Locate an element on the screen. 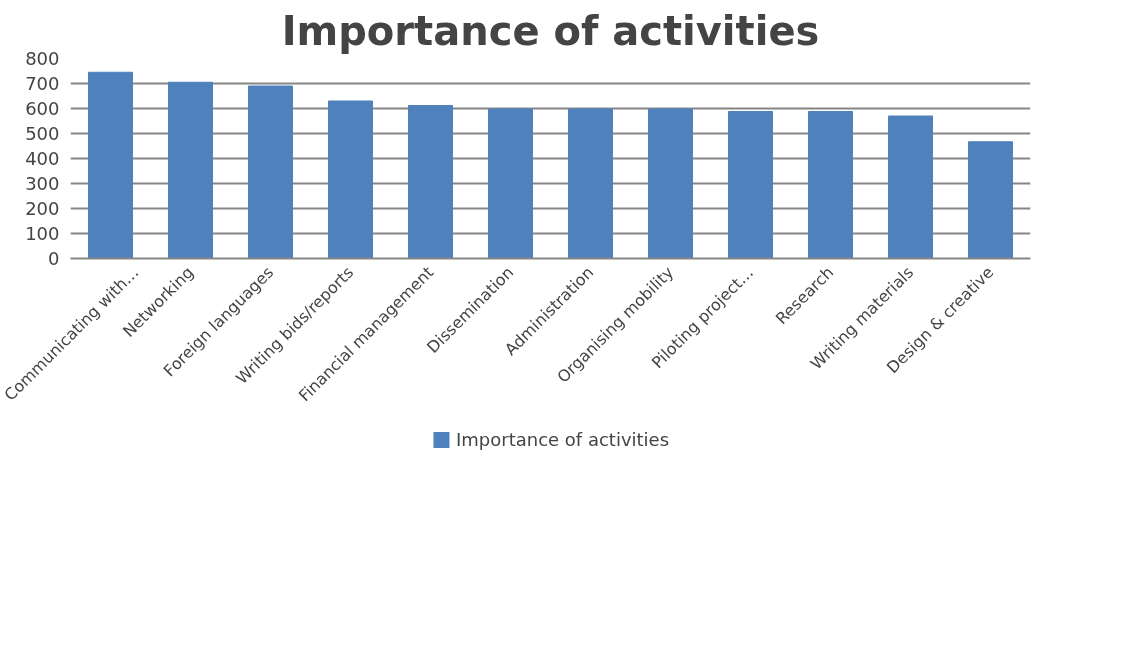  y-tick-label: 700 is located at coordinates (42, 83).